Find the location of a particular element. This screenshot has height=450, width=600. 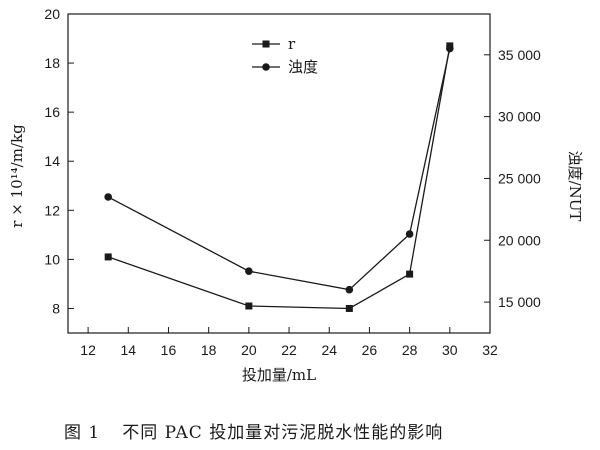

x-tick-label: 24 is located at coordinates (329, 350).